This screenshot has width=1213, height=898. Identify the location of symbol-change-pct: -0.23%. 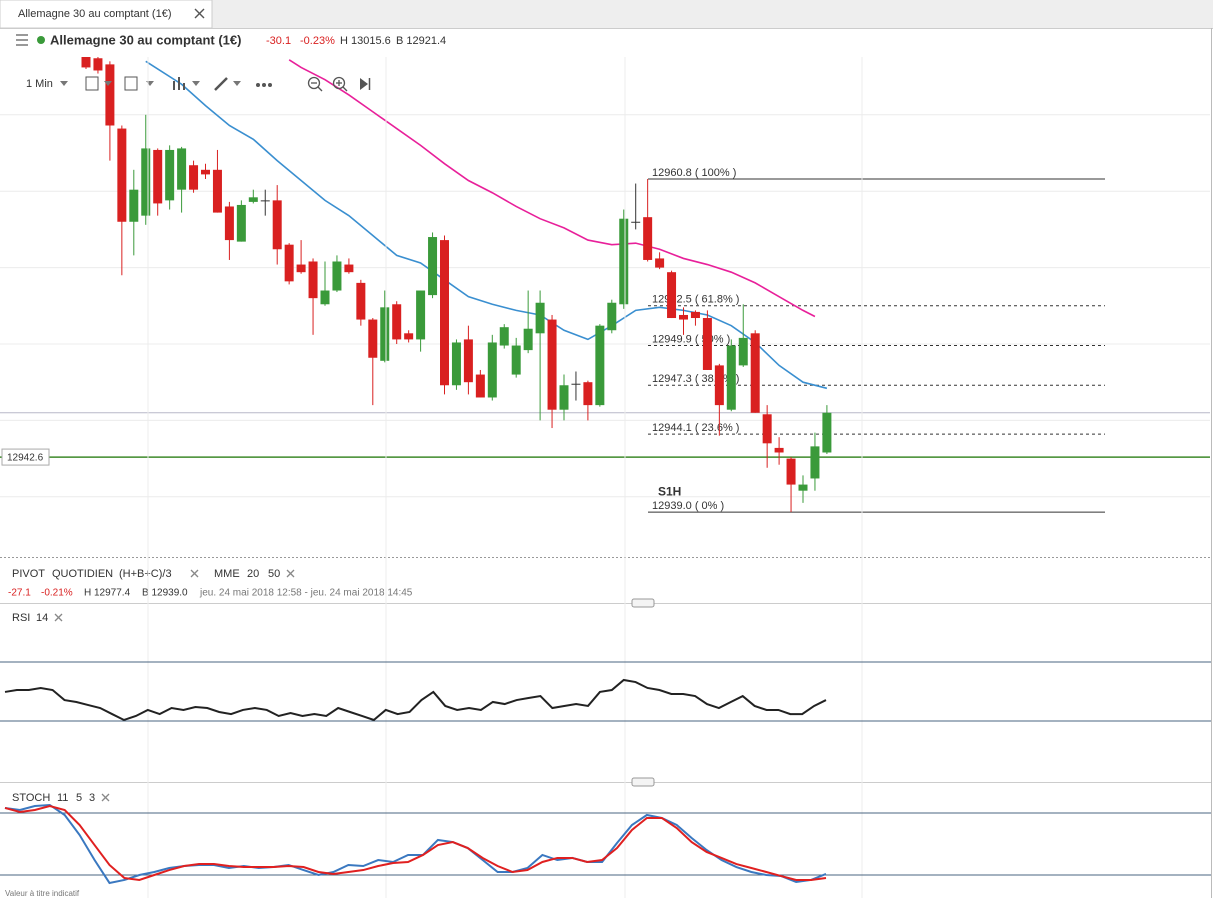
(317, 41).